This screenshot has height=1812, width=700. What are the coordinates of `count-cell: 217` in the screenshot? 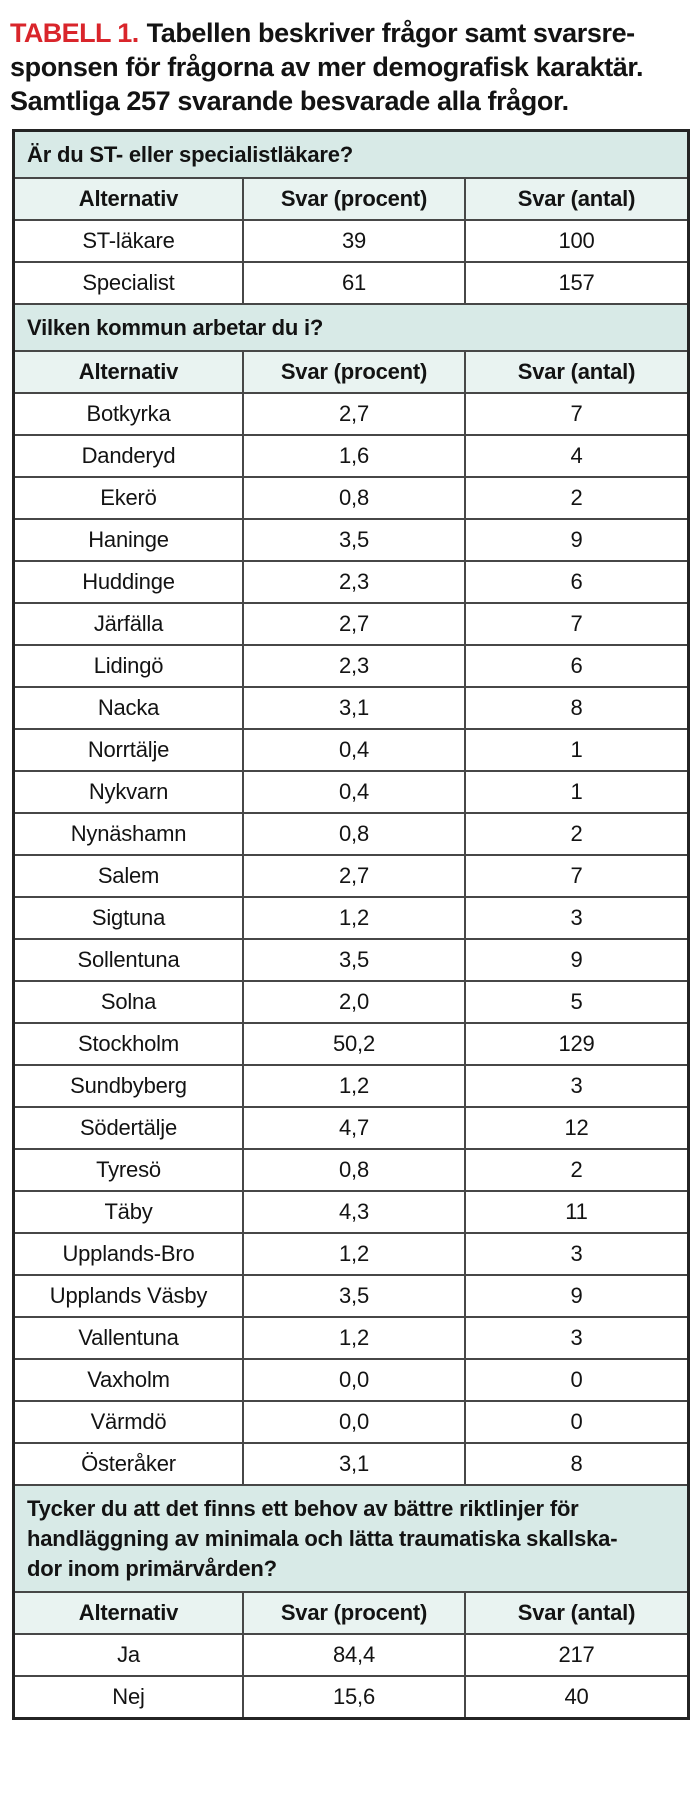 It's located at (575, 1655).